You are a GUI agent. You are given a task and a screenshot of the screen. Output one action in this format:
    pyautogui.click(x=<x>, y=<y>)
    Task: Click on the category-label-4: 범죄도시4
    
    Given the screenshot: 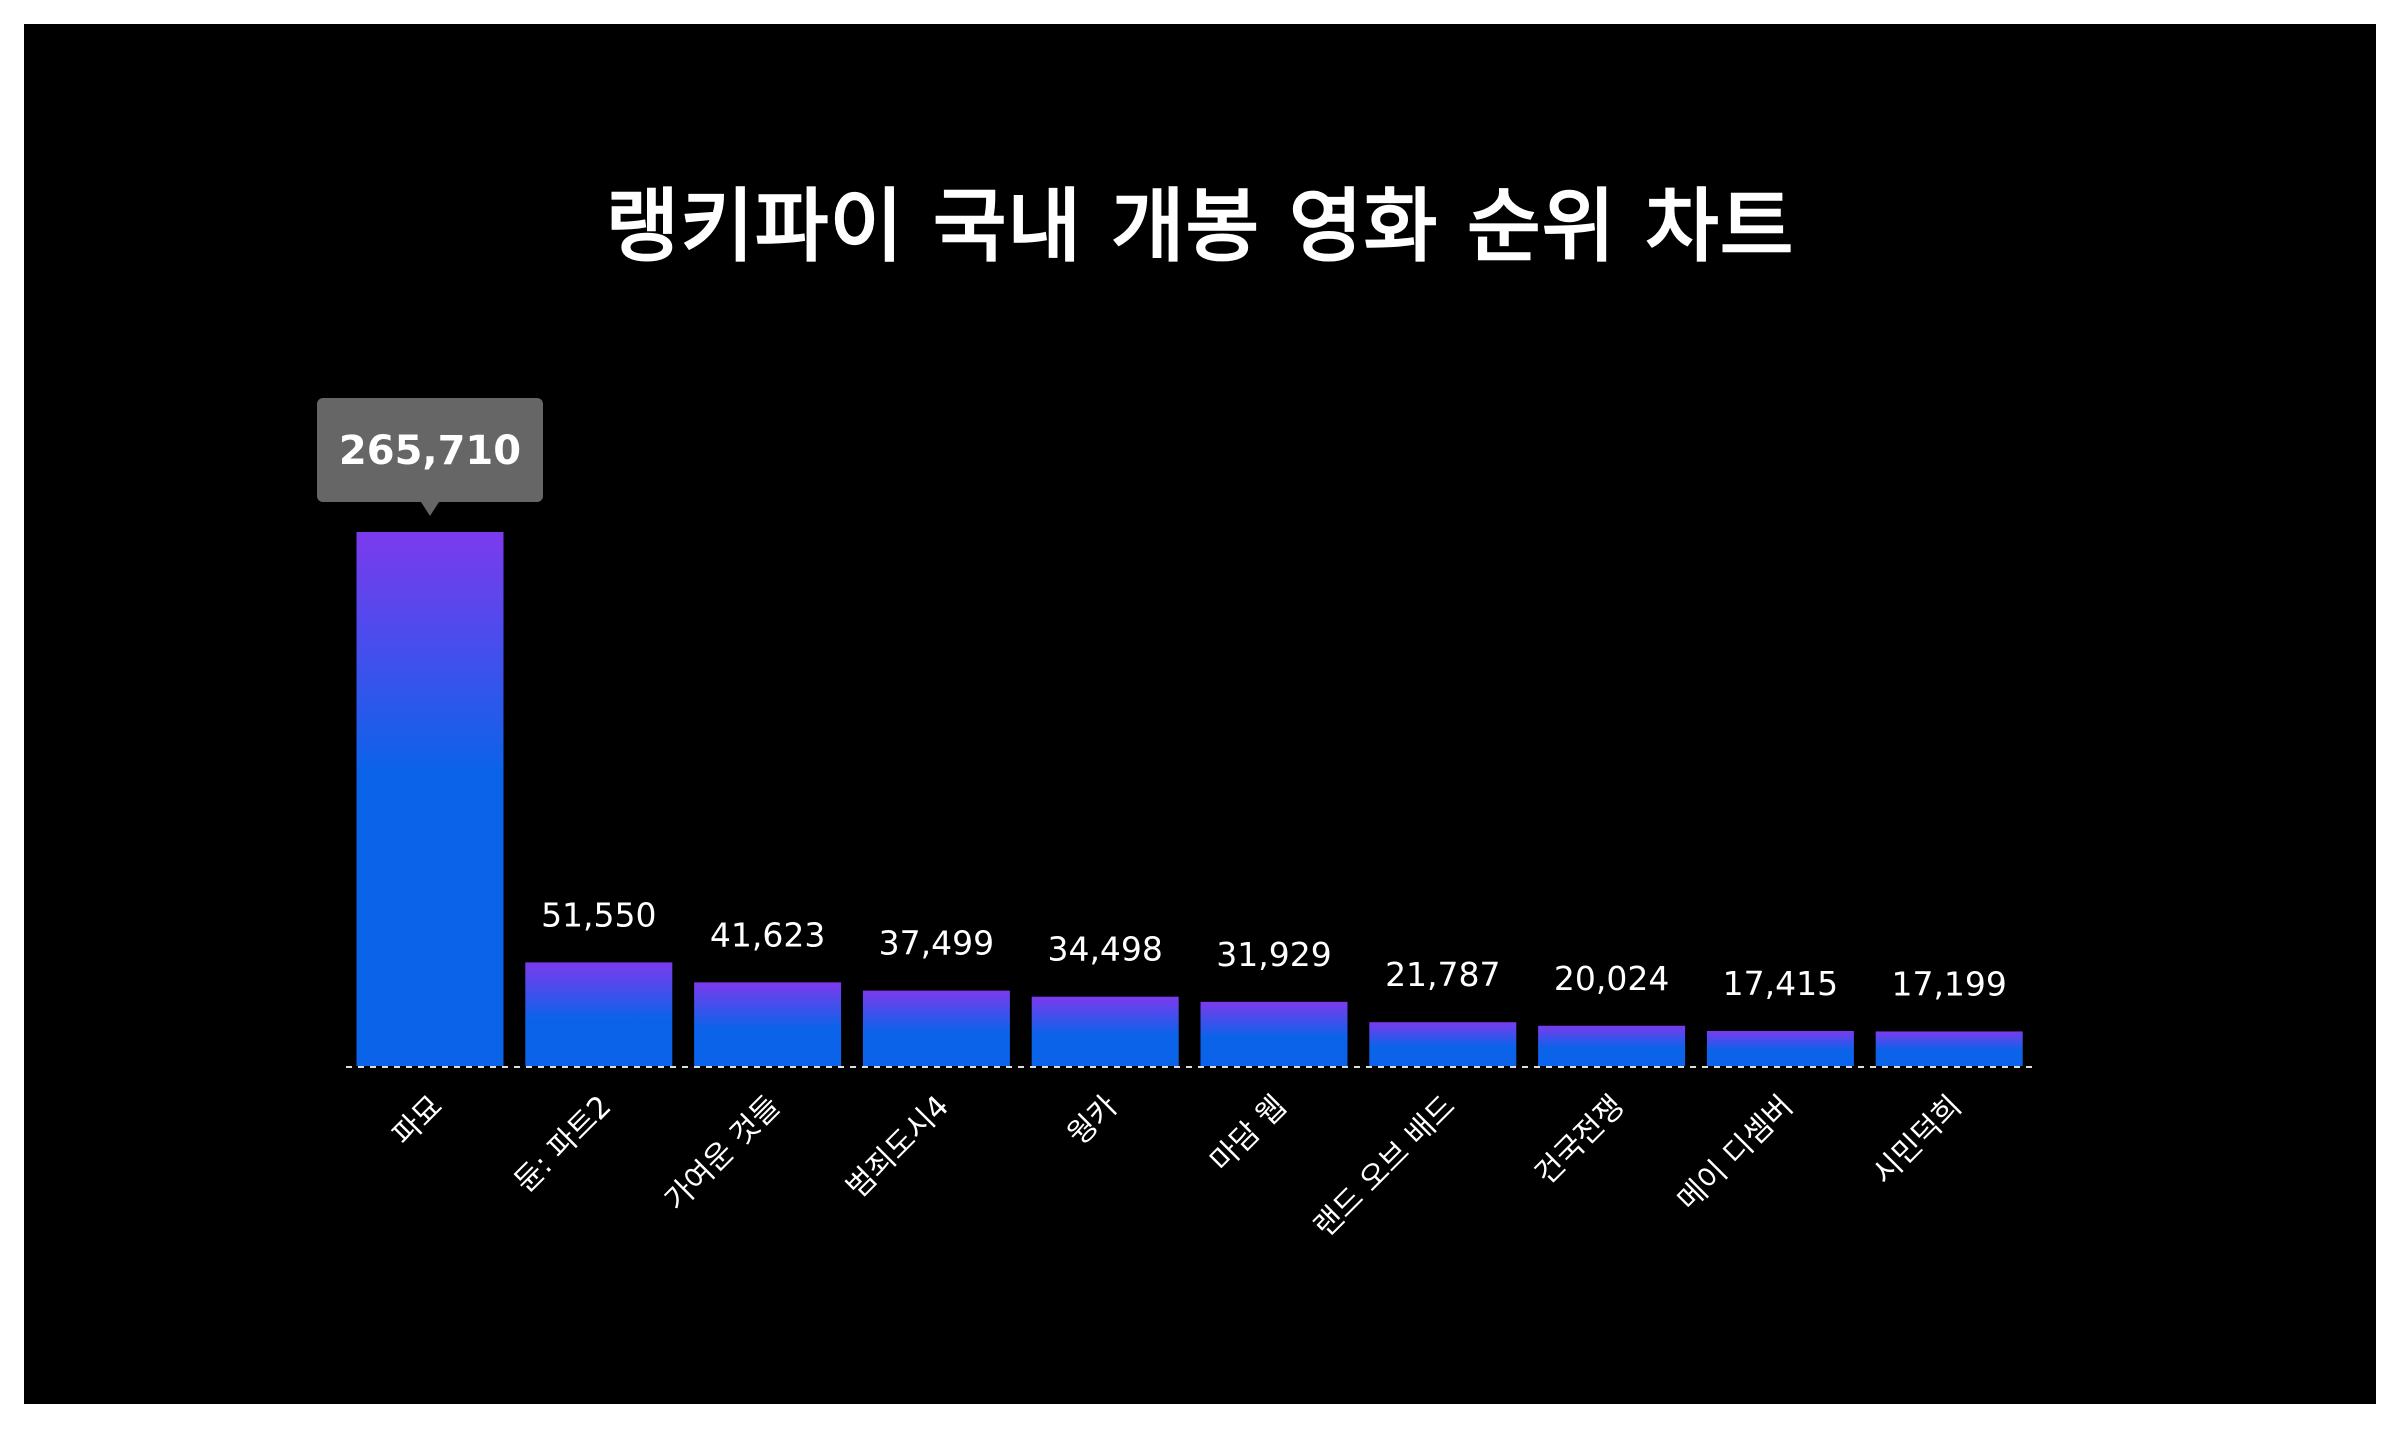 What is the action you would take?
    pyautogui.click(x=898, y=1147)
    